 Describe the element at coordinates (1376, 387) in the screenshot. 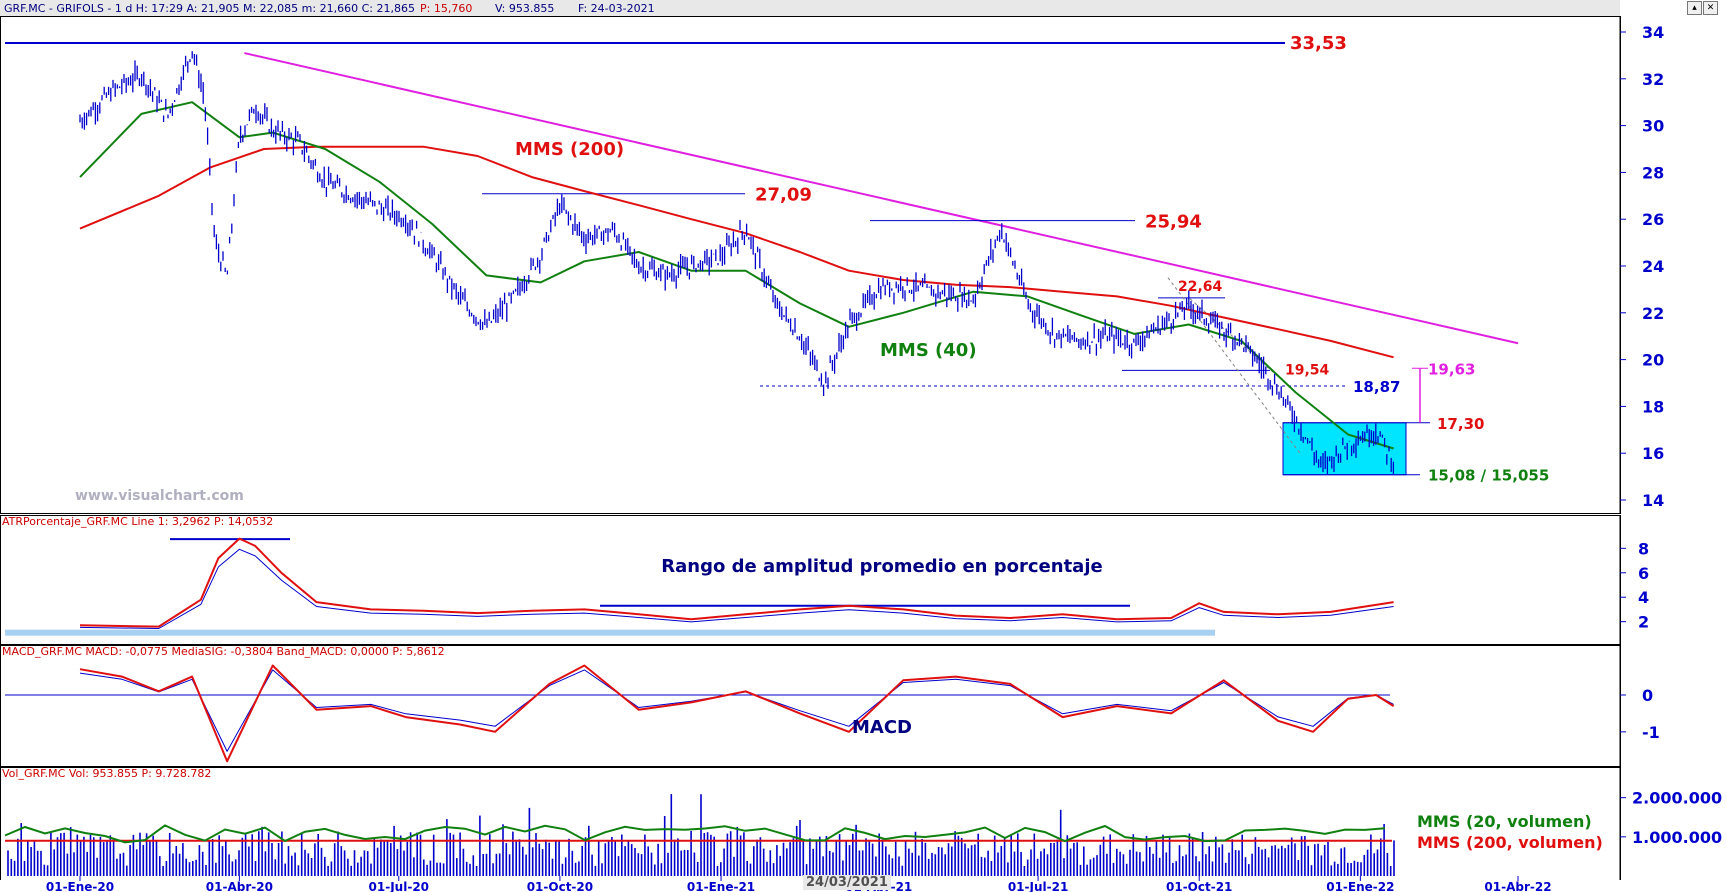

I see `support-label: 18,87` at that location.